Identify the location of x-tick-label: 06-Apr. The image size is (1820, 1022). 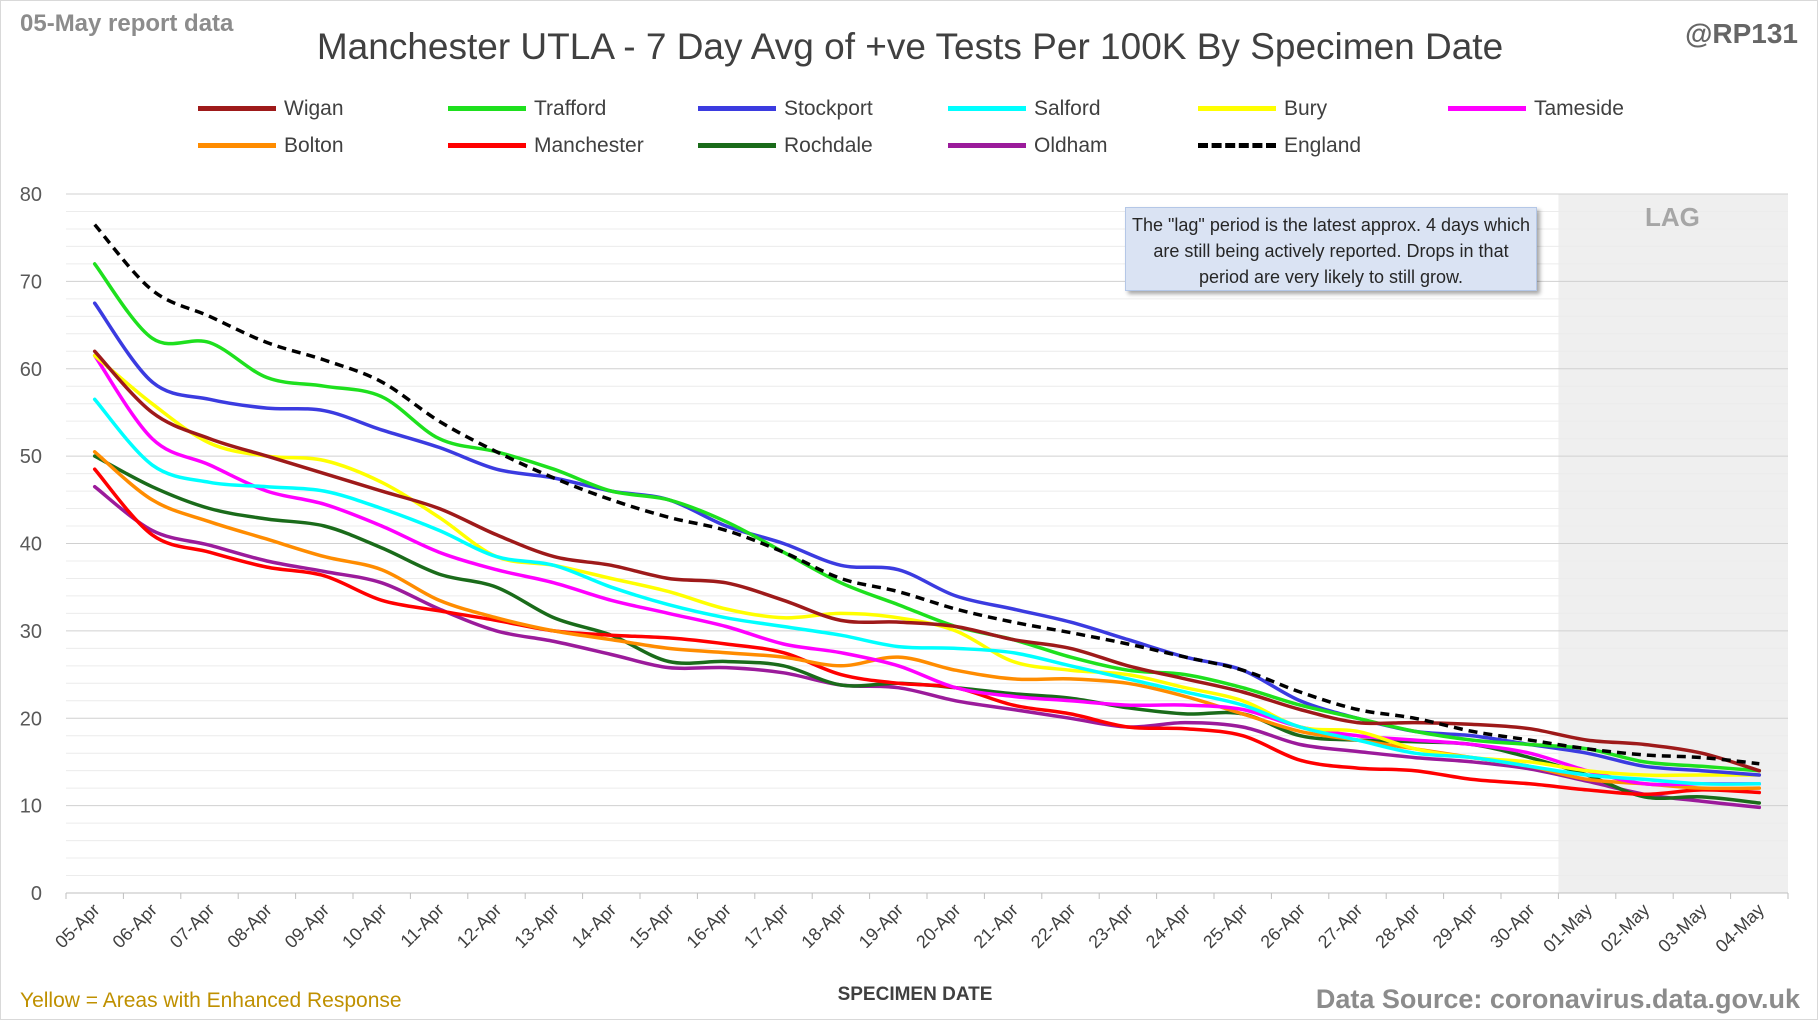
(135, 926).